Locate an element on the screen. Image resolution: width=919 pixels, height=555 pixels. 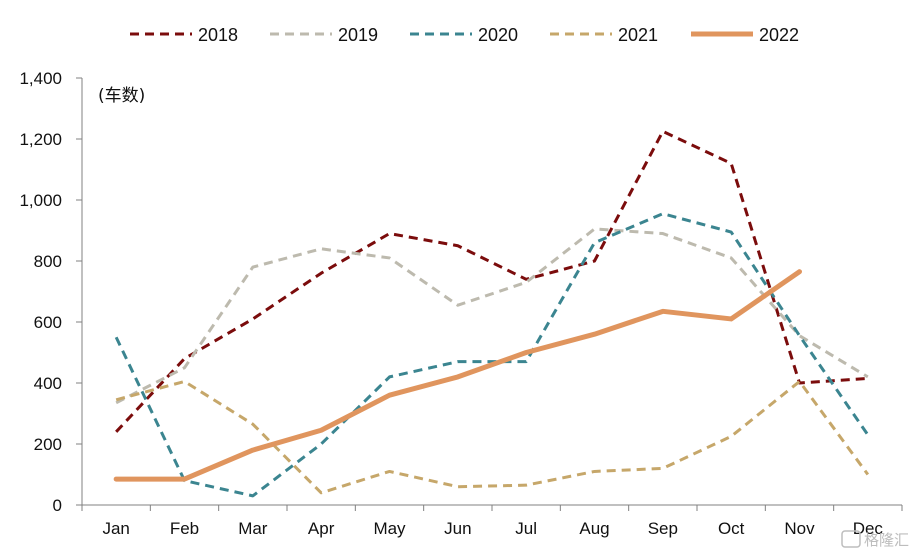
x-tick-label: Oct is located at coordinates (731, 528).